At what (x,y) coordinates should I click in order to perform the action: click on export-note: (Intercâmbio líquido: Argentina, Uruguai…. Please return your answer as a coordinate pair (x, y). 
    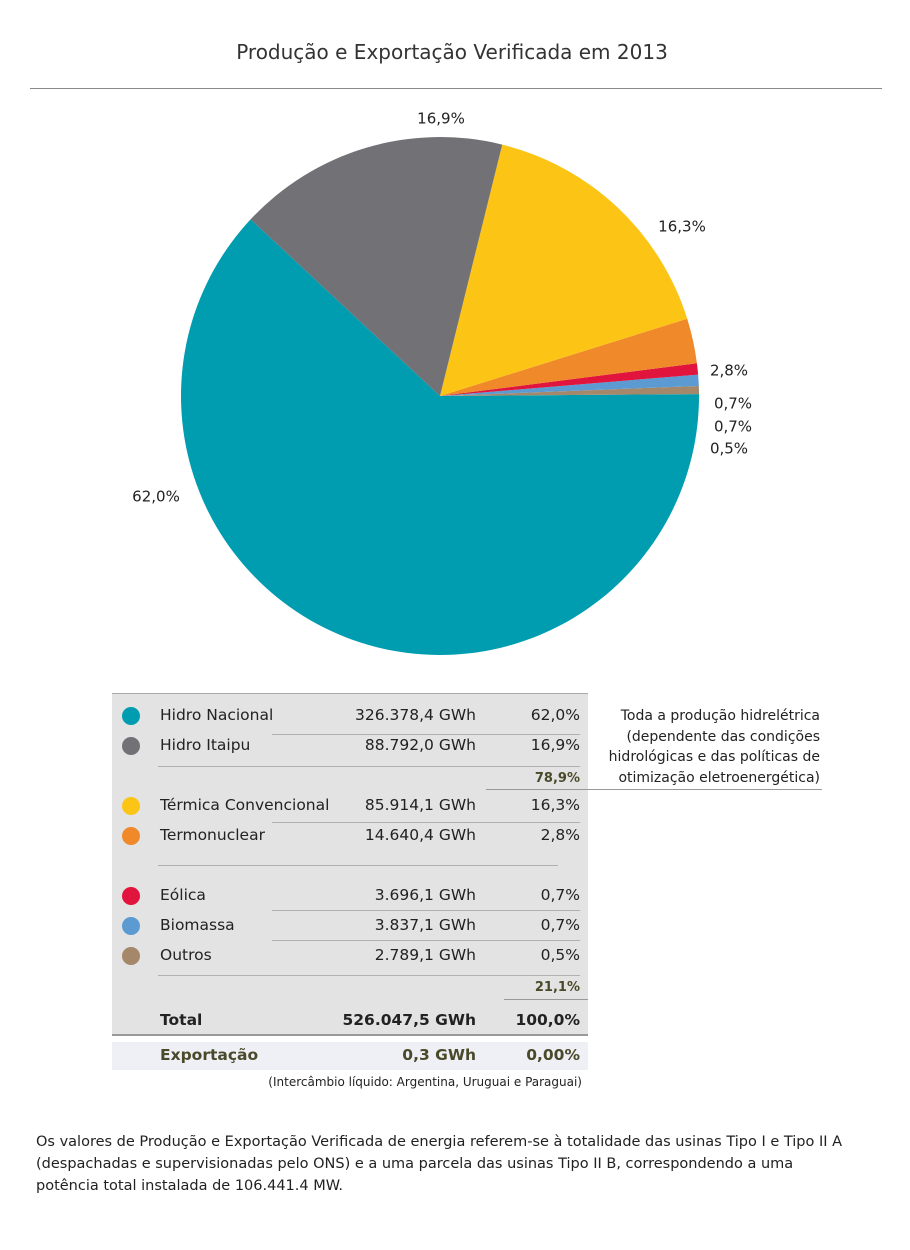
    Looking at the image, I should click on (425, 1082).